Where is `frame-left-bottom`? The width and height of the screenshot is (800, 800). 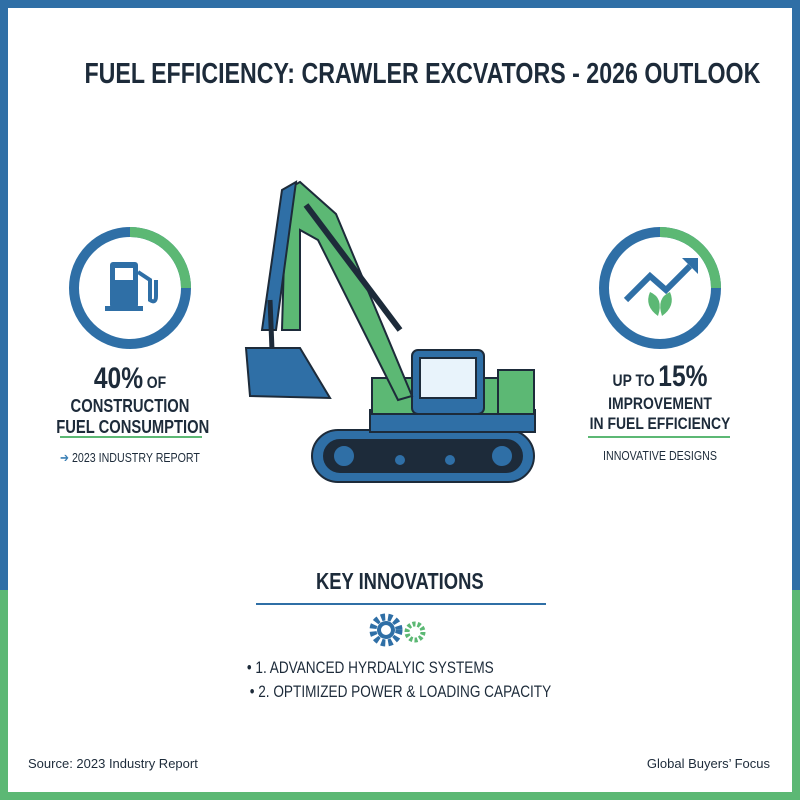
frame-left-bottom is located at coordinates (4, 695).